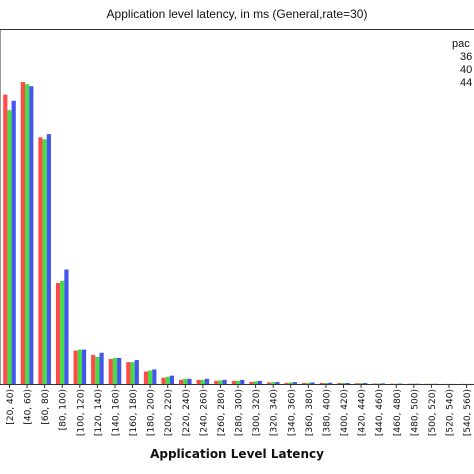 The width and height of the screenshot is (474, 474). What do you see at coordinates (310, 412) in the screenshot?
I see `x-tick-label: [360, 380)` at bounding box center [310, 412].